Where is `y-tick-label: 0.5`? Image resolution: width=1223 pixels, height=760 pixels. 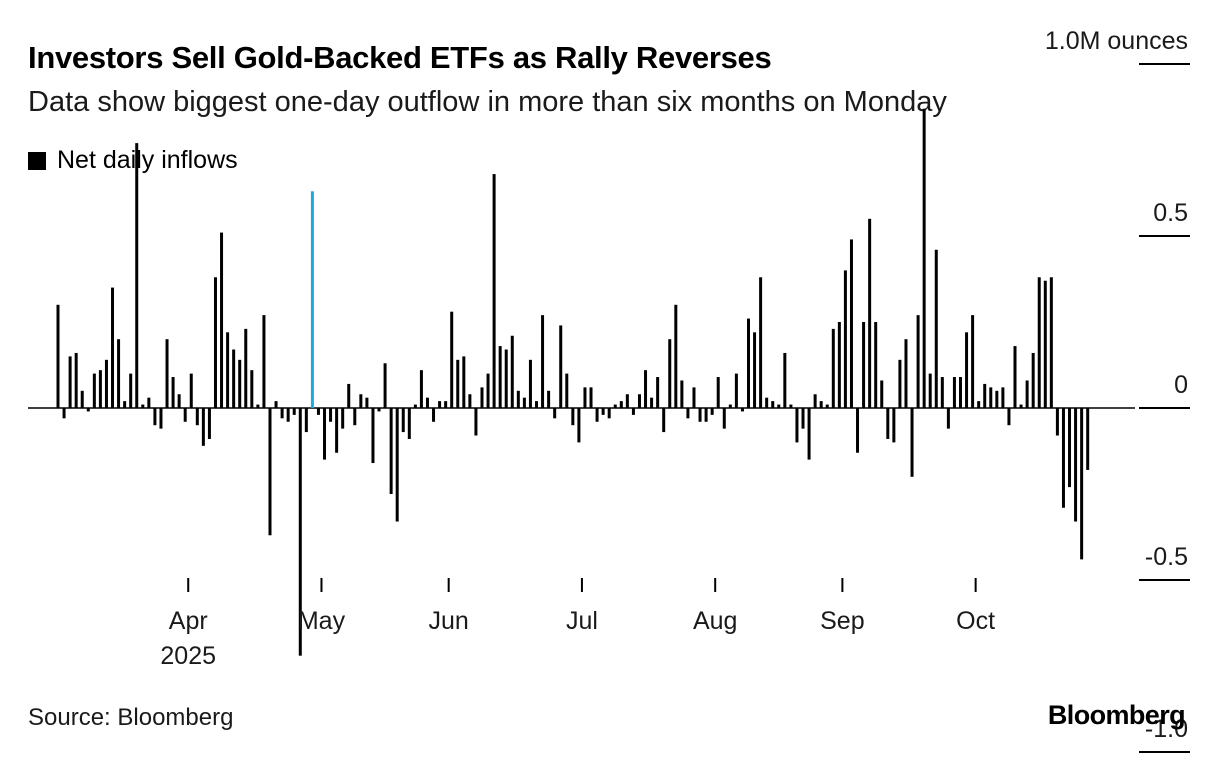 y-tick-label: 0.5 is located at coordinates (1170, 213).